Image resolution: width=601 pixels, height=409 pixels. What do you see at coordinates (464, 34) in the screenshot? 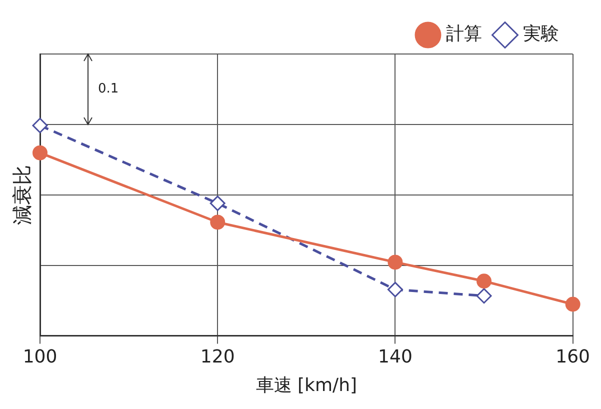
I see `legend-label: 計算` at bounding box center [464, 34].